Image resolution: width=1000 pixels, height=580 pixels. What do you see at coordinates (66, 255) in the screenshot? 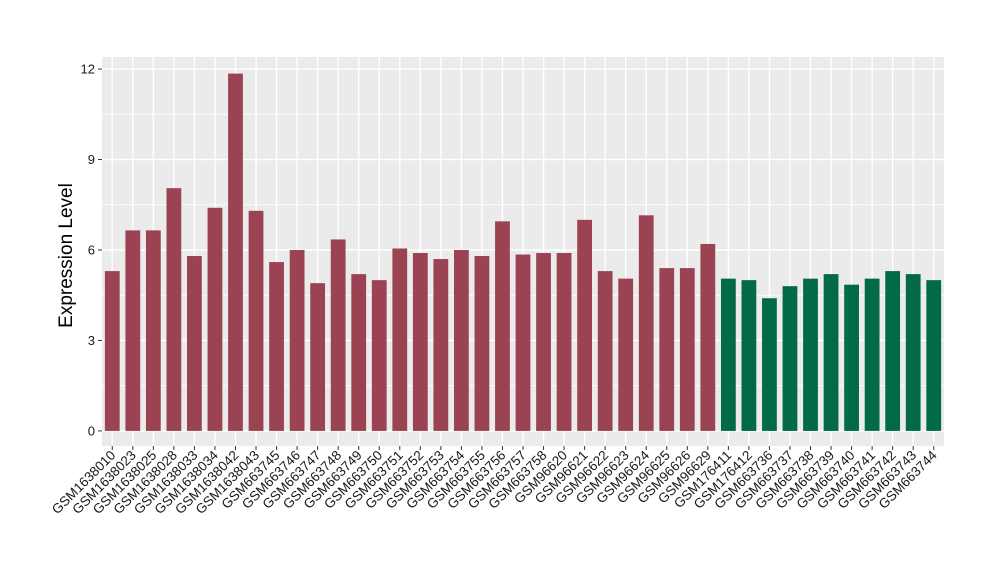
I see `y-axis-title: Expression Level` at bounding box center [66, 255].